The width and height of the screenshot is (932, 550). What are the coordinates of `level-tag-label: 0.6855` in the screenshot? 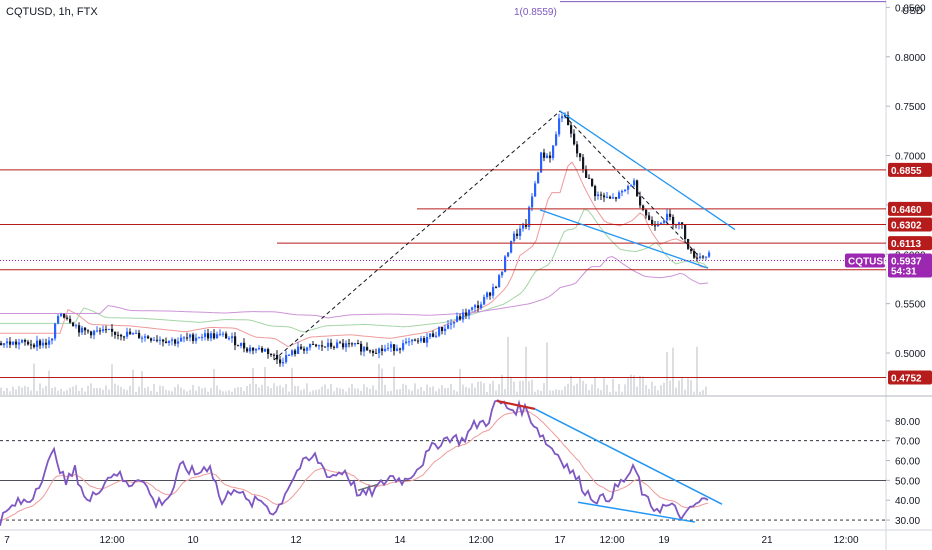 It's located at (906, 171).